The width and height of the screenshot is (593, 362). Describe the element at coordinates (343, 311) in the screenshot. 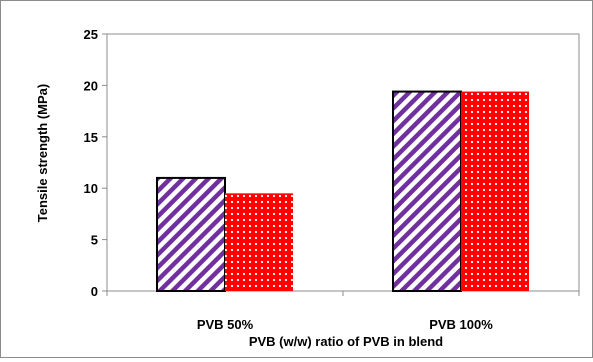

I see `x-axis-ticks: PVB 50% PVB 100%` at that location.